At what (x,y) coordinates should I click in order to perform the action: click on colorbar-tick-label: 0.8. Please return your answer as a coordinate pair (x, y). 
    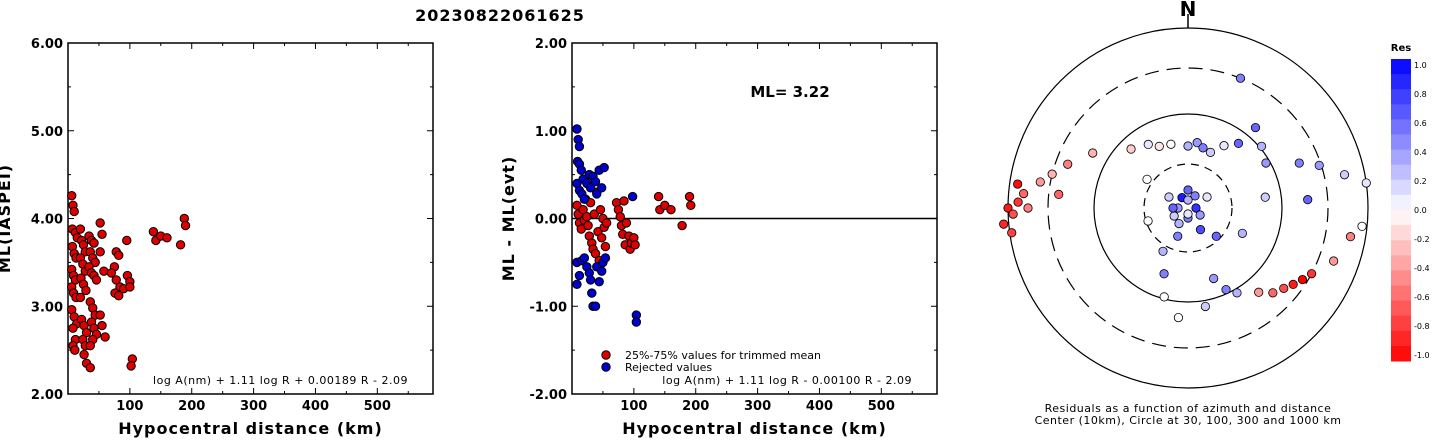
    Looking at the image, I should click on (1420, 94).